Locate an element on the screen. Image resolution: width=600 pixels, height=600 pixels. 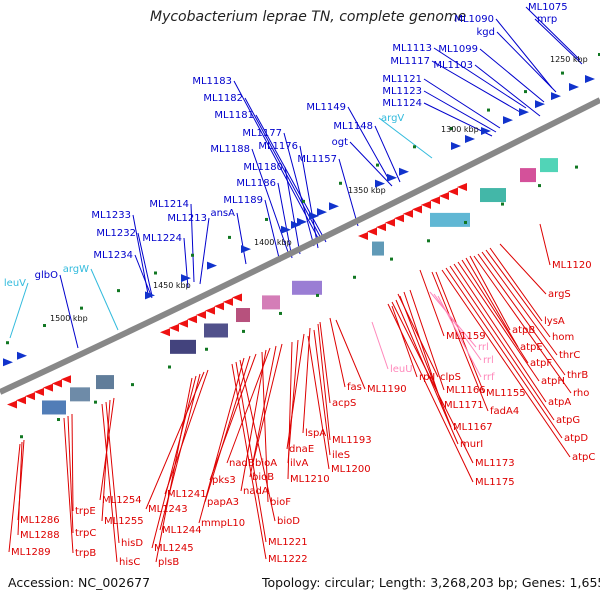
gene-label-forward: ML1176 is located at coordinates (278, 146).